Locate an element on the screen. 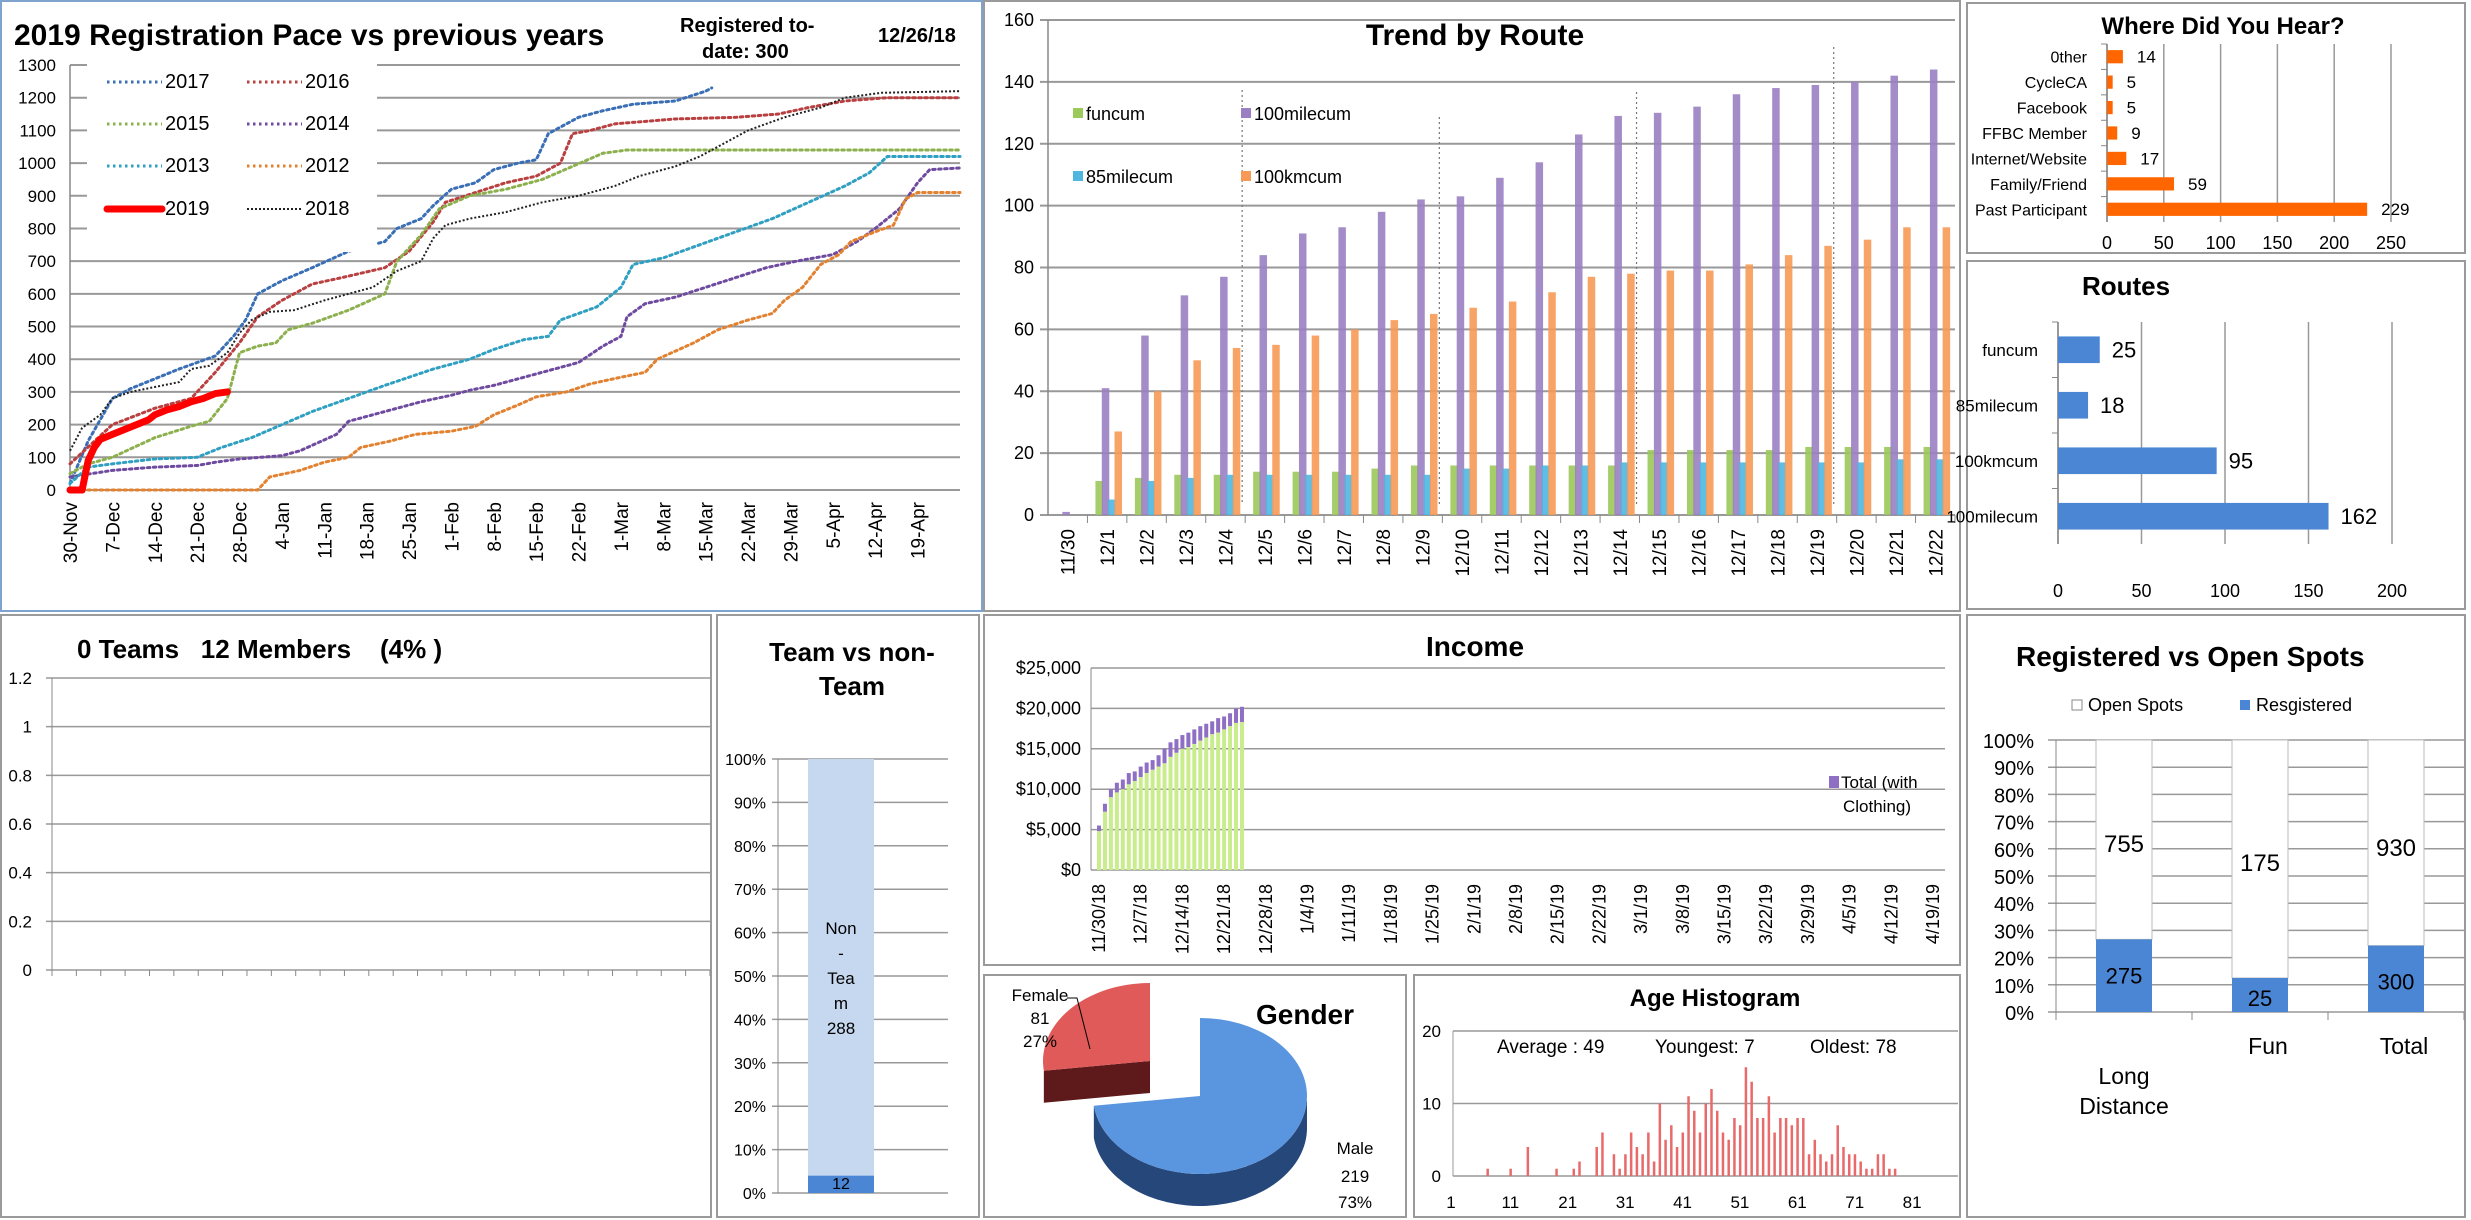  legend-label-85milecum: 85milecum is located at coordinates (1129, 177).